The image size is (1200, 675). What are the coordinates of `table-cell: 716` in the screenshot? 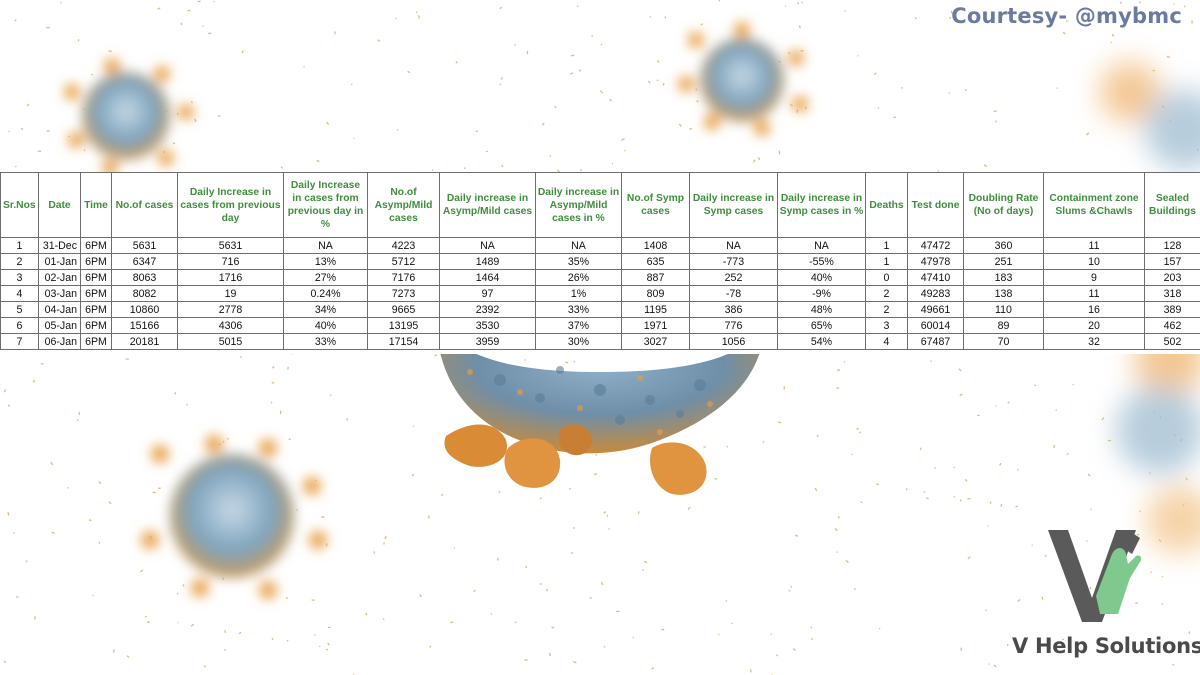 It's located at (230, 261).